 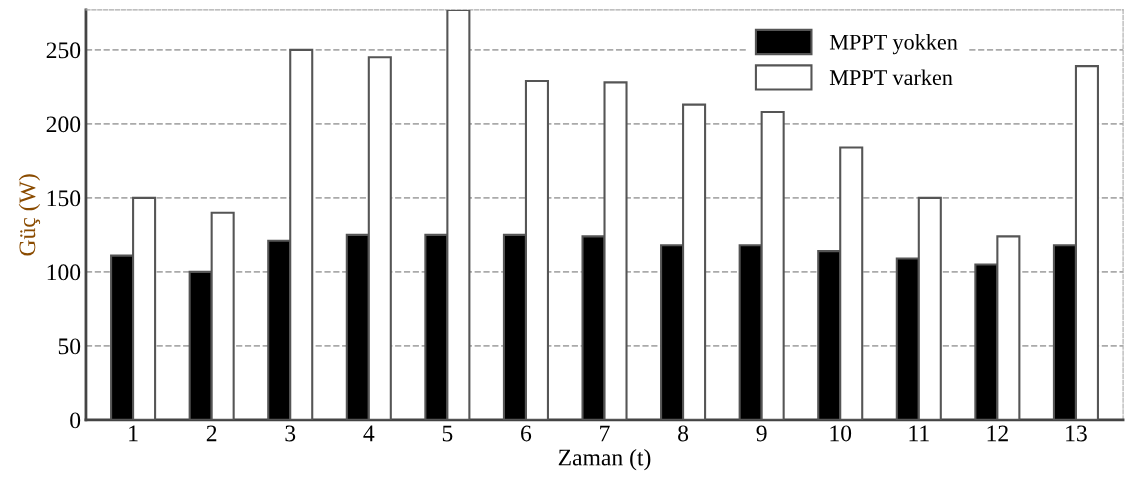 I want to click on legend-label: MPPT yokken, so click(x=893, y=44).